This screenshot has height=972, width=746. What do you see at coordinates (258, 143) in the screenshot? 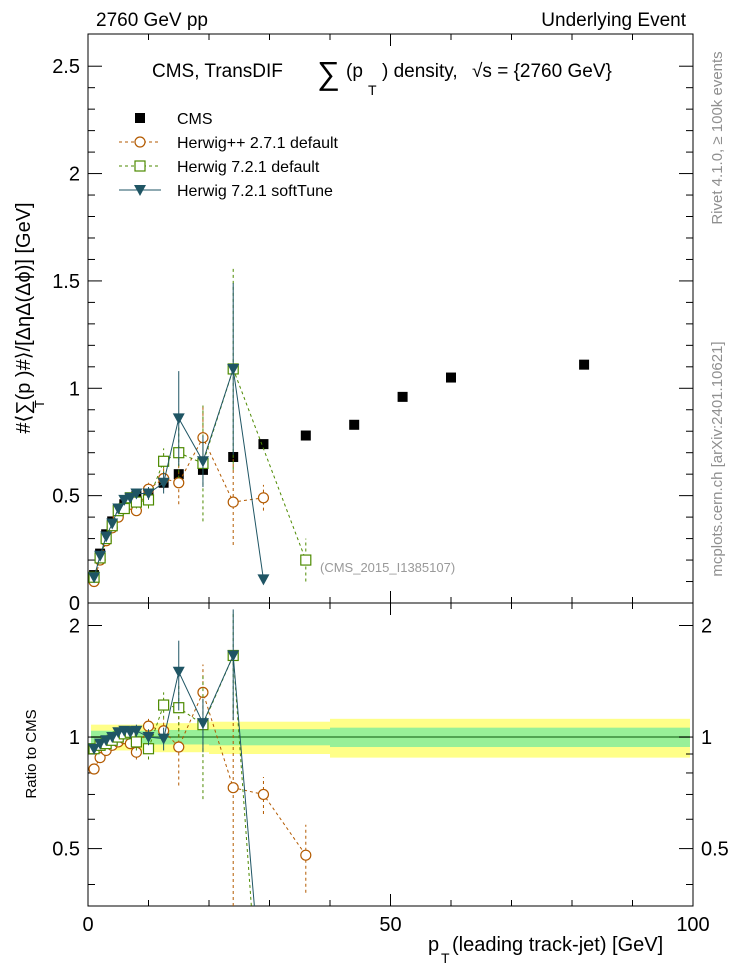
I see `legend-label: Herwig++ 2.7.1 default` at bounding box center [258, 143].